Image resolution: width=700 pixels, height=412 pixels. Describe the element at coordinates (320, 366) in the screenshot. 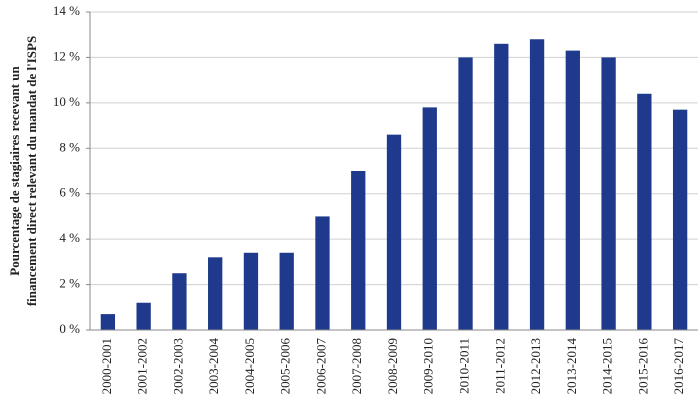

I see `x-tick-label: 2006-2007` at that location.